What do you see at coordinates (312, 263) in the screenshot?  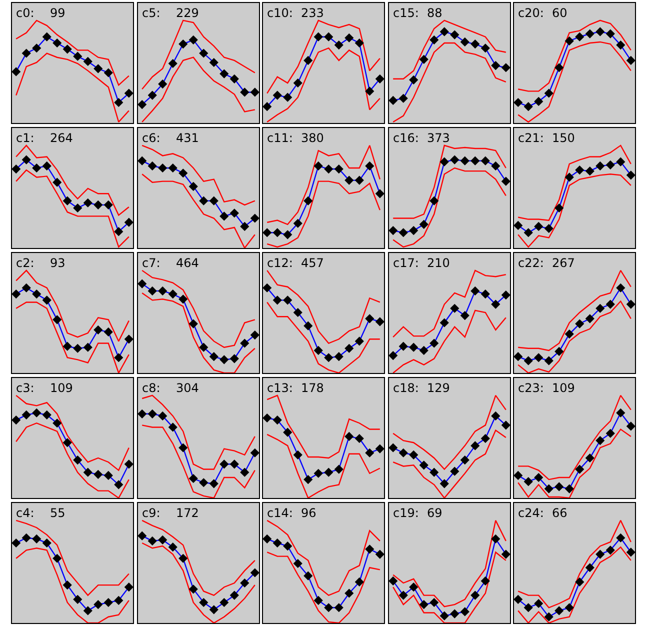 I see `chart-subtitle: 457` at bounding box center [312, 263].